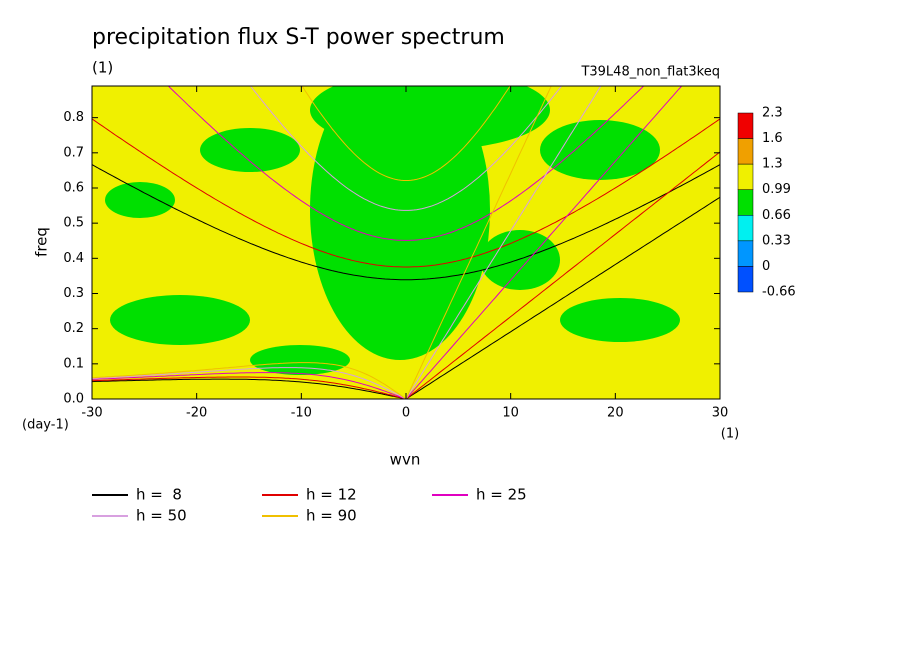  Describe the element at coordinates (73, 328) in the screenshot. I see `y-tick-label: 0.2` at that location.